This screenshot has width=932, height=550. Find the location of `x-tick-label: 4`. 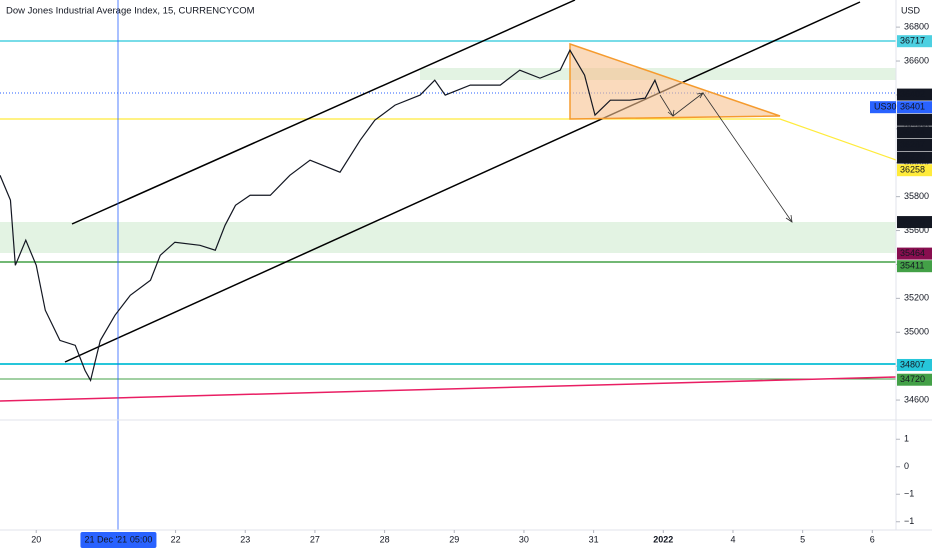

x-tick-label: 4 is located at coordinates (732, 539).